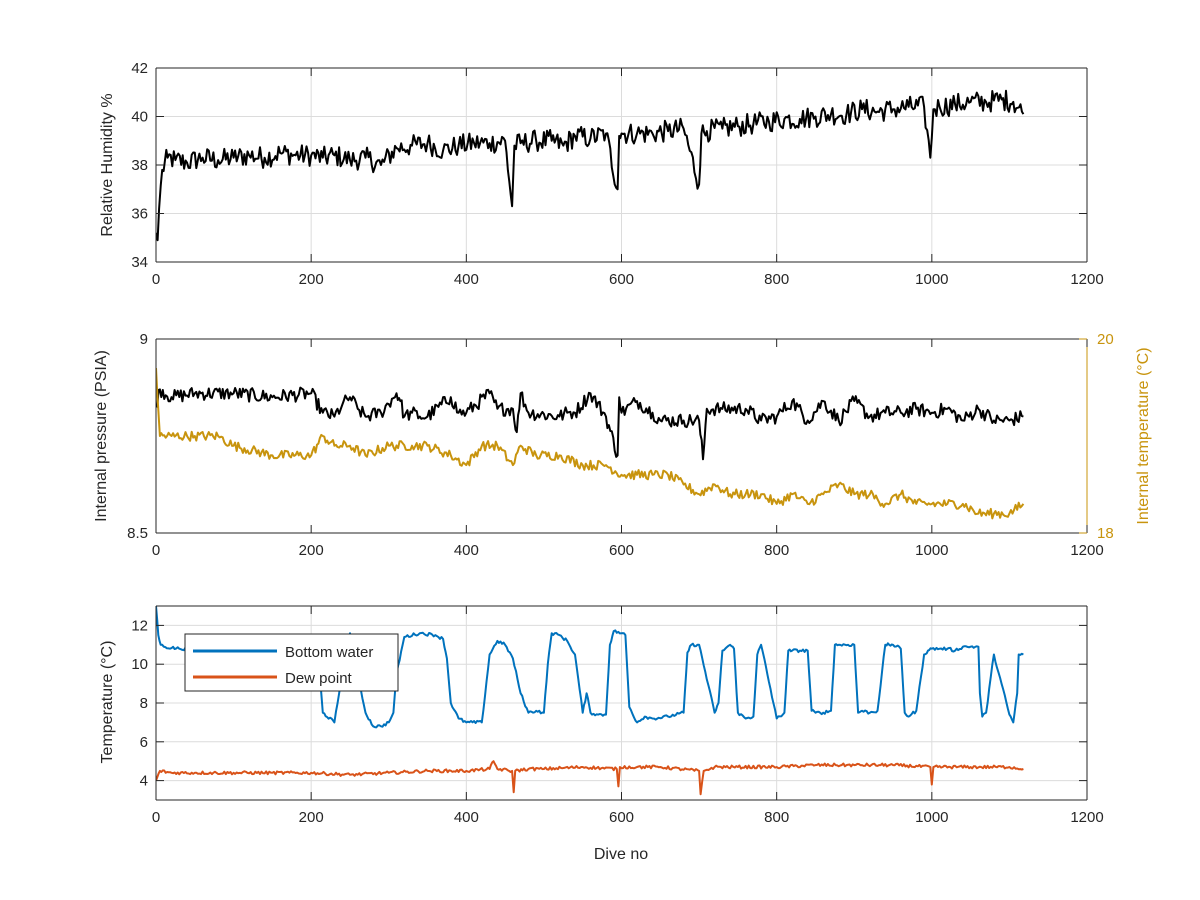 This screenshot has width=1200, height=900. I want to click on internal-temperature-ylabel: Internal temperature (°C), so click(1143, 435).